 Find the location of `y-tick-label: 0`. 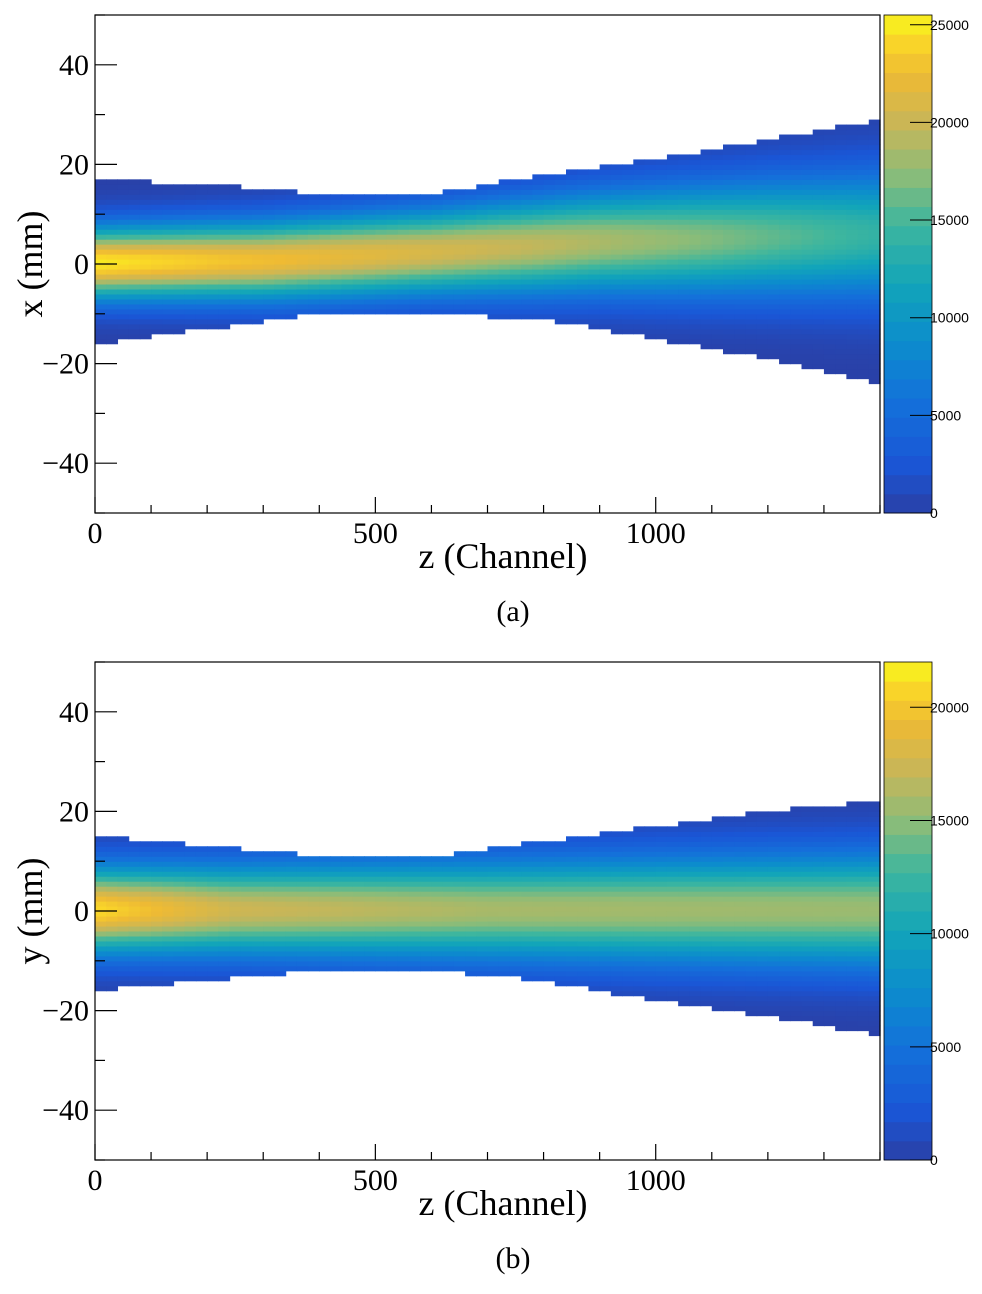

y-tick-label: 0 is located at coordinates (81, 264).